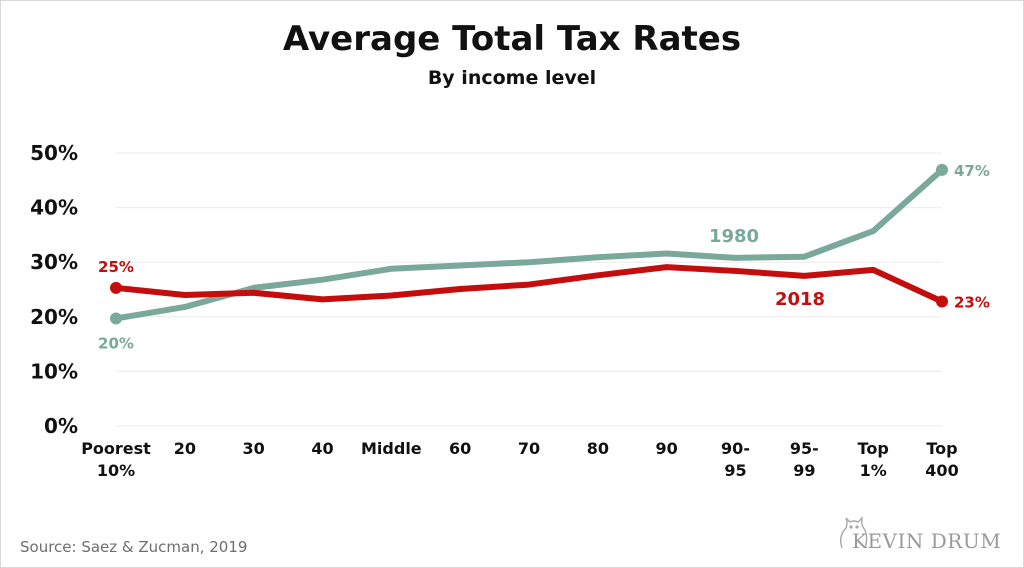 The height and width of the screenshot is (568, 1024). Describe the element at coordinates (54, 317) in the screenshot. I see `y-tick-label: 20%` at that location.